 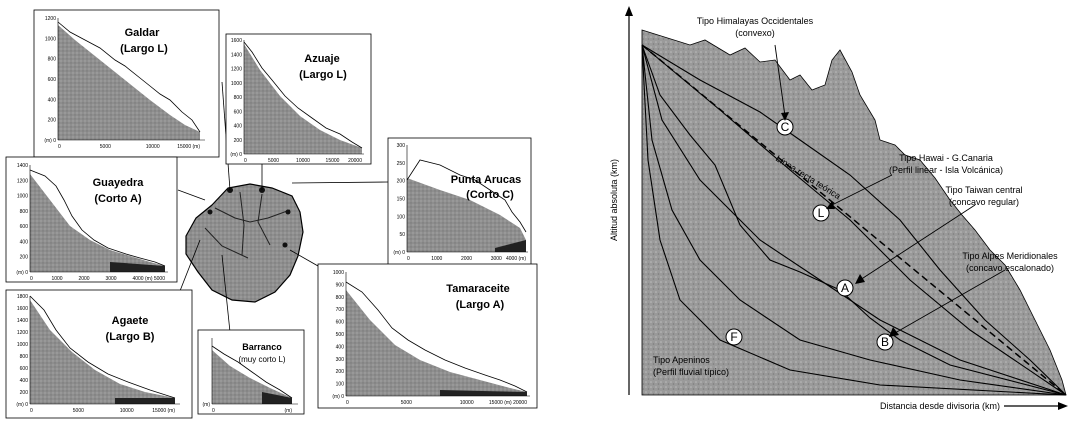 What do you see at coordinates (238, 98) in the screenshot?
I see `ytick-azuaje-4: 800` at bounding box center [238, 98].